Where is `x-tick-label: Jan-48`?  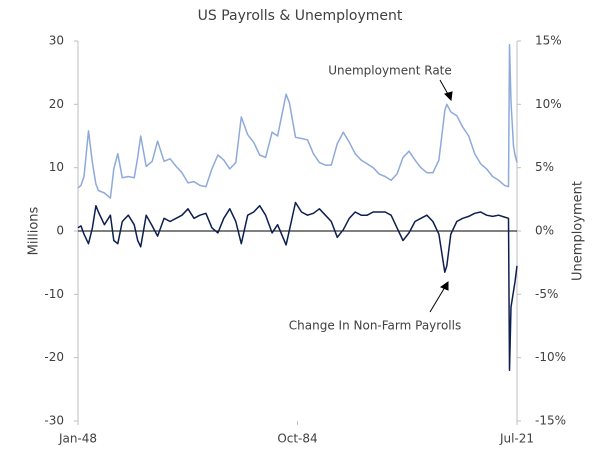
x-tick-label: Jan-48 is located at coordinates (77, 439).